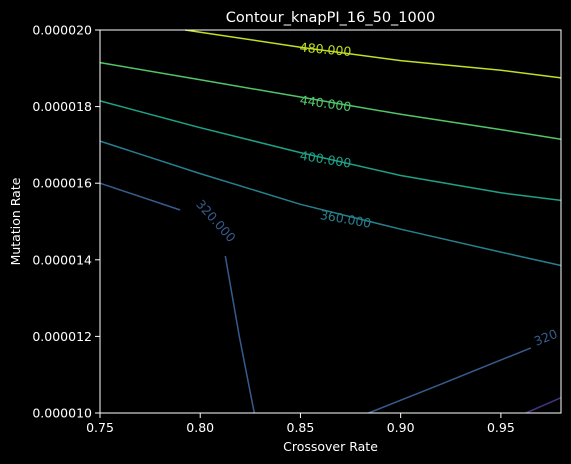 This screenshot has height=464, width=571. Describe the element at coordinates (501, 427) in the screenshot. I see `x-tick-label: 0.95` at that location.